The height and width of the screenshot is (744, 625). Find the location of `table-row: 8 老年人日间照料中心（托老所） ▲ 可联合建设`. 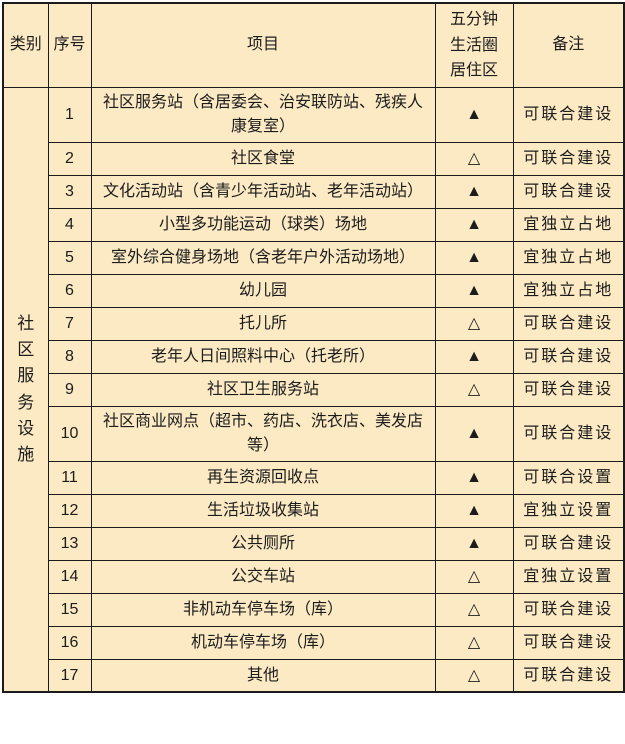

table-row: 8 老年人日间照料中心（托老所） ▲ 可联合建设 is located at coordinates (314, 356).